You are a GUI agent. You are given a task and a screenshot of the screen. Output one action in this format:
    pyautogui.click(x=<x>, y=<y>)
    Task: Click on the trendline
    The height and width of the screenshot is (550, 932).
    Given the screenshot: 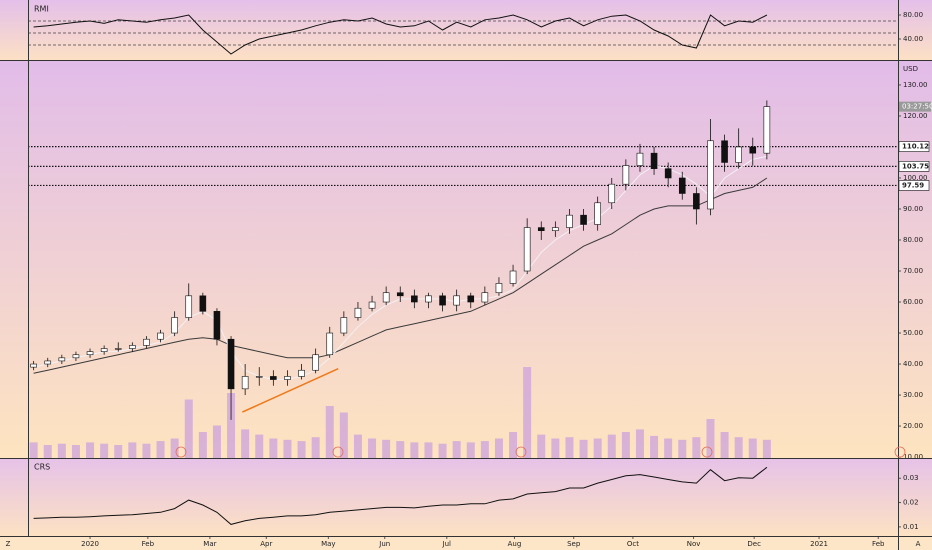 What is the action you would take?
    pyautogui.click(x=290, y=390)
    